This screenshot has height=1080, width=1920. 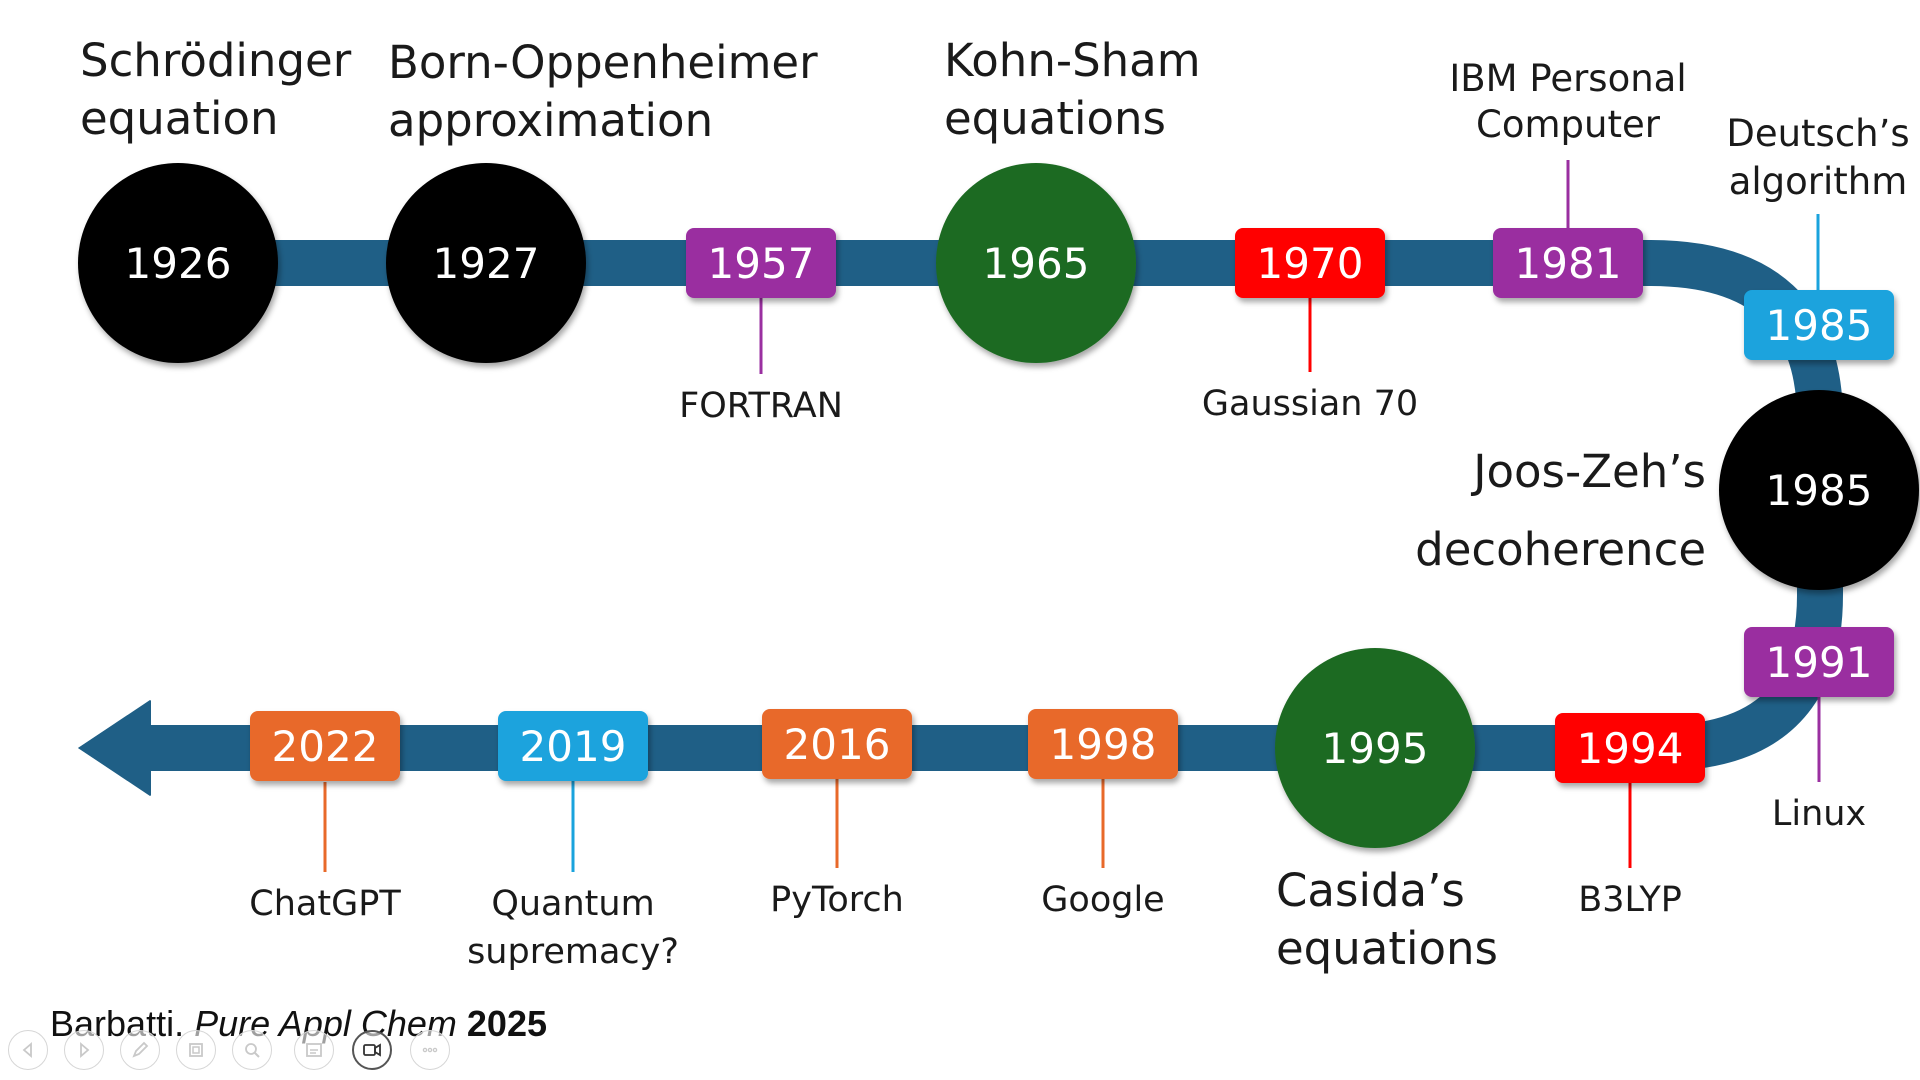 I want to click on event-year-label: 1994, so click(x=1630, y=748).